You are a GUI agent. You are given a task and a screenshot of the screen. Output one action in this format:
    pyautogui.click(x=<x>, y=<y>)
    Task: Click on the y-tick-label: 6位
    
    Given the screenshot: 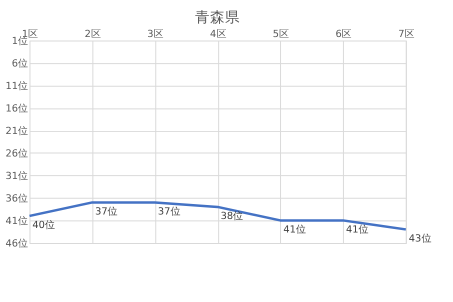 What is the action you would take?
    pyautogui.click(x=20, y=63)
    